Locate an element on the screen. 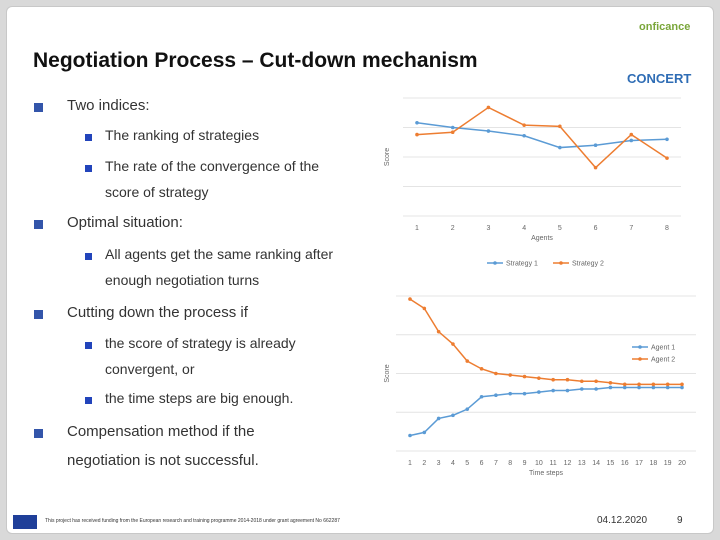 The width and height of the screenshot is (720, 540). x-tick-label: 3 is located at coordinates (439, 463).